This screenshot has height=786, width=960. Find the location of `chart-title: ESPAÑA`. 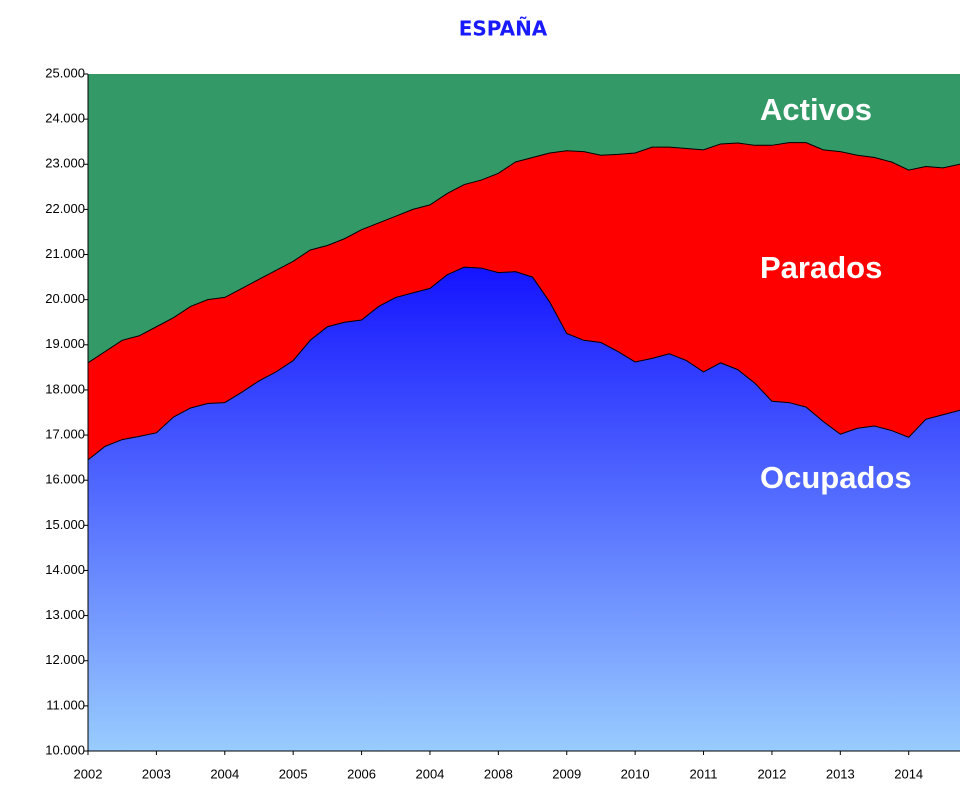

chart-title: ESPAÑA is located at coordinates (503, 29).